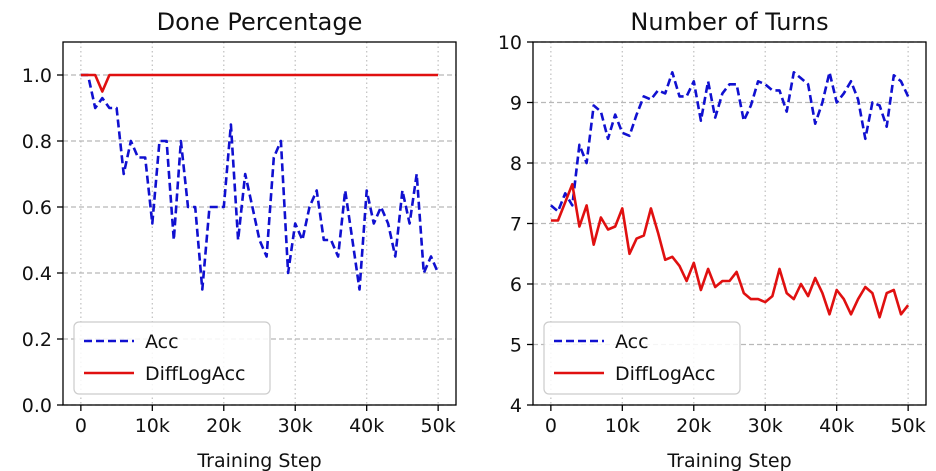 The height and width of the screenshot is (471, 936). I want to click on y-tick-label: 8, so click(516, 164).